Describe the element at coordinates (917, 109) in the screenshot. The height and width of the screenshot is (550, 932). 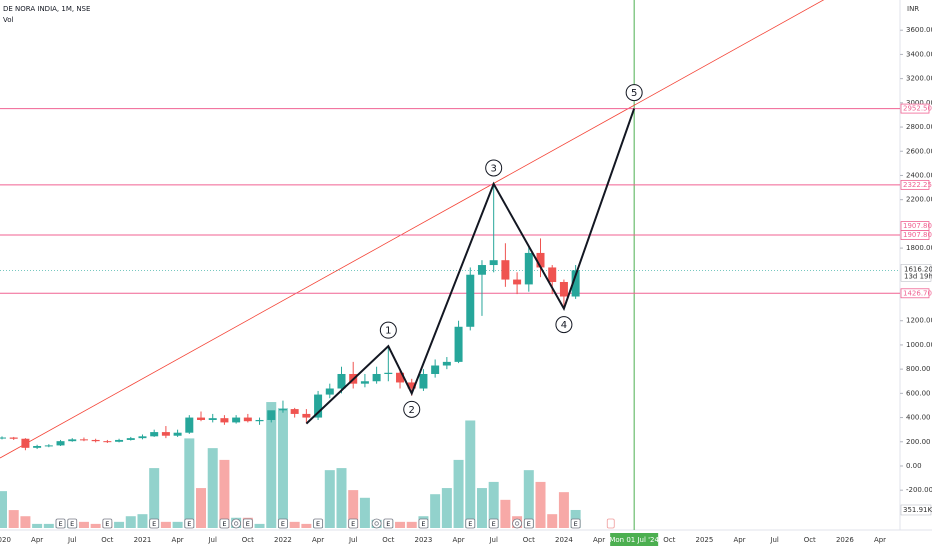
I see `price-level-label: 2952.50` at that location.